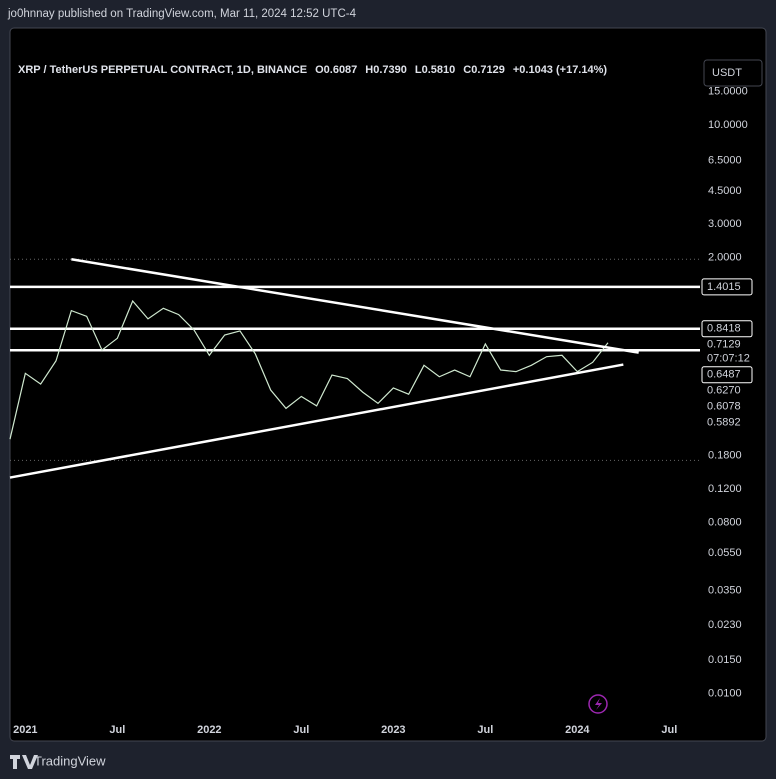 This screenshot has height=779, width=776. I want to click on y-tick-label: 0.1200, so click(725, 489).